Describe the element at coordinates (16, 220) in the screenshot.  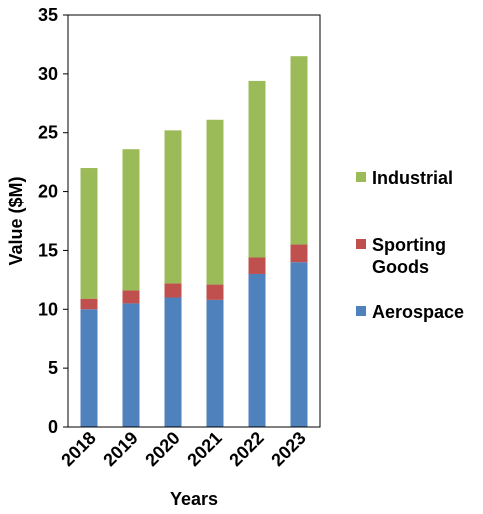
I see `y-axis-title: Value ($M)` at that location.